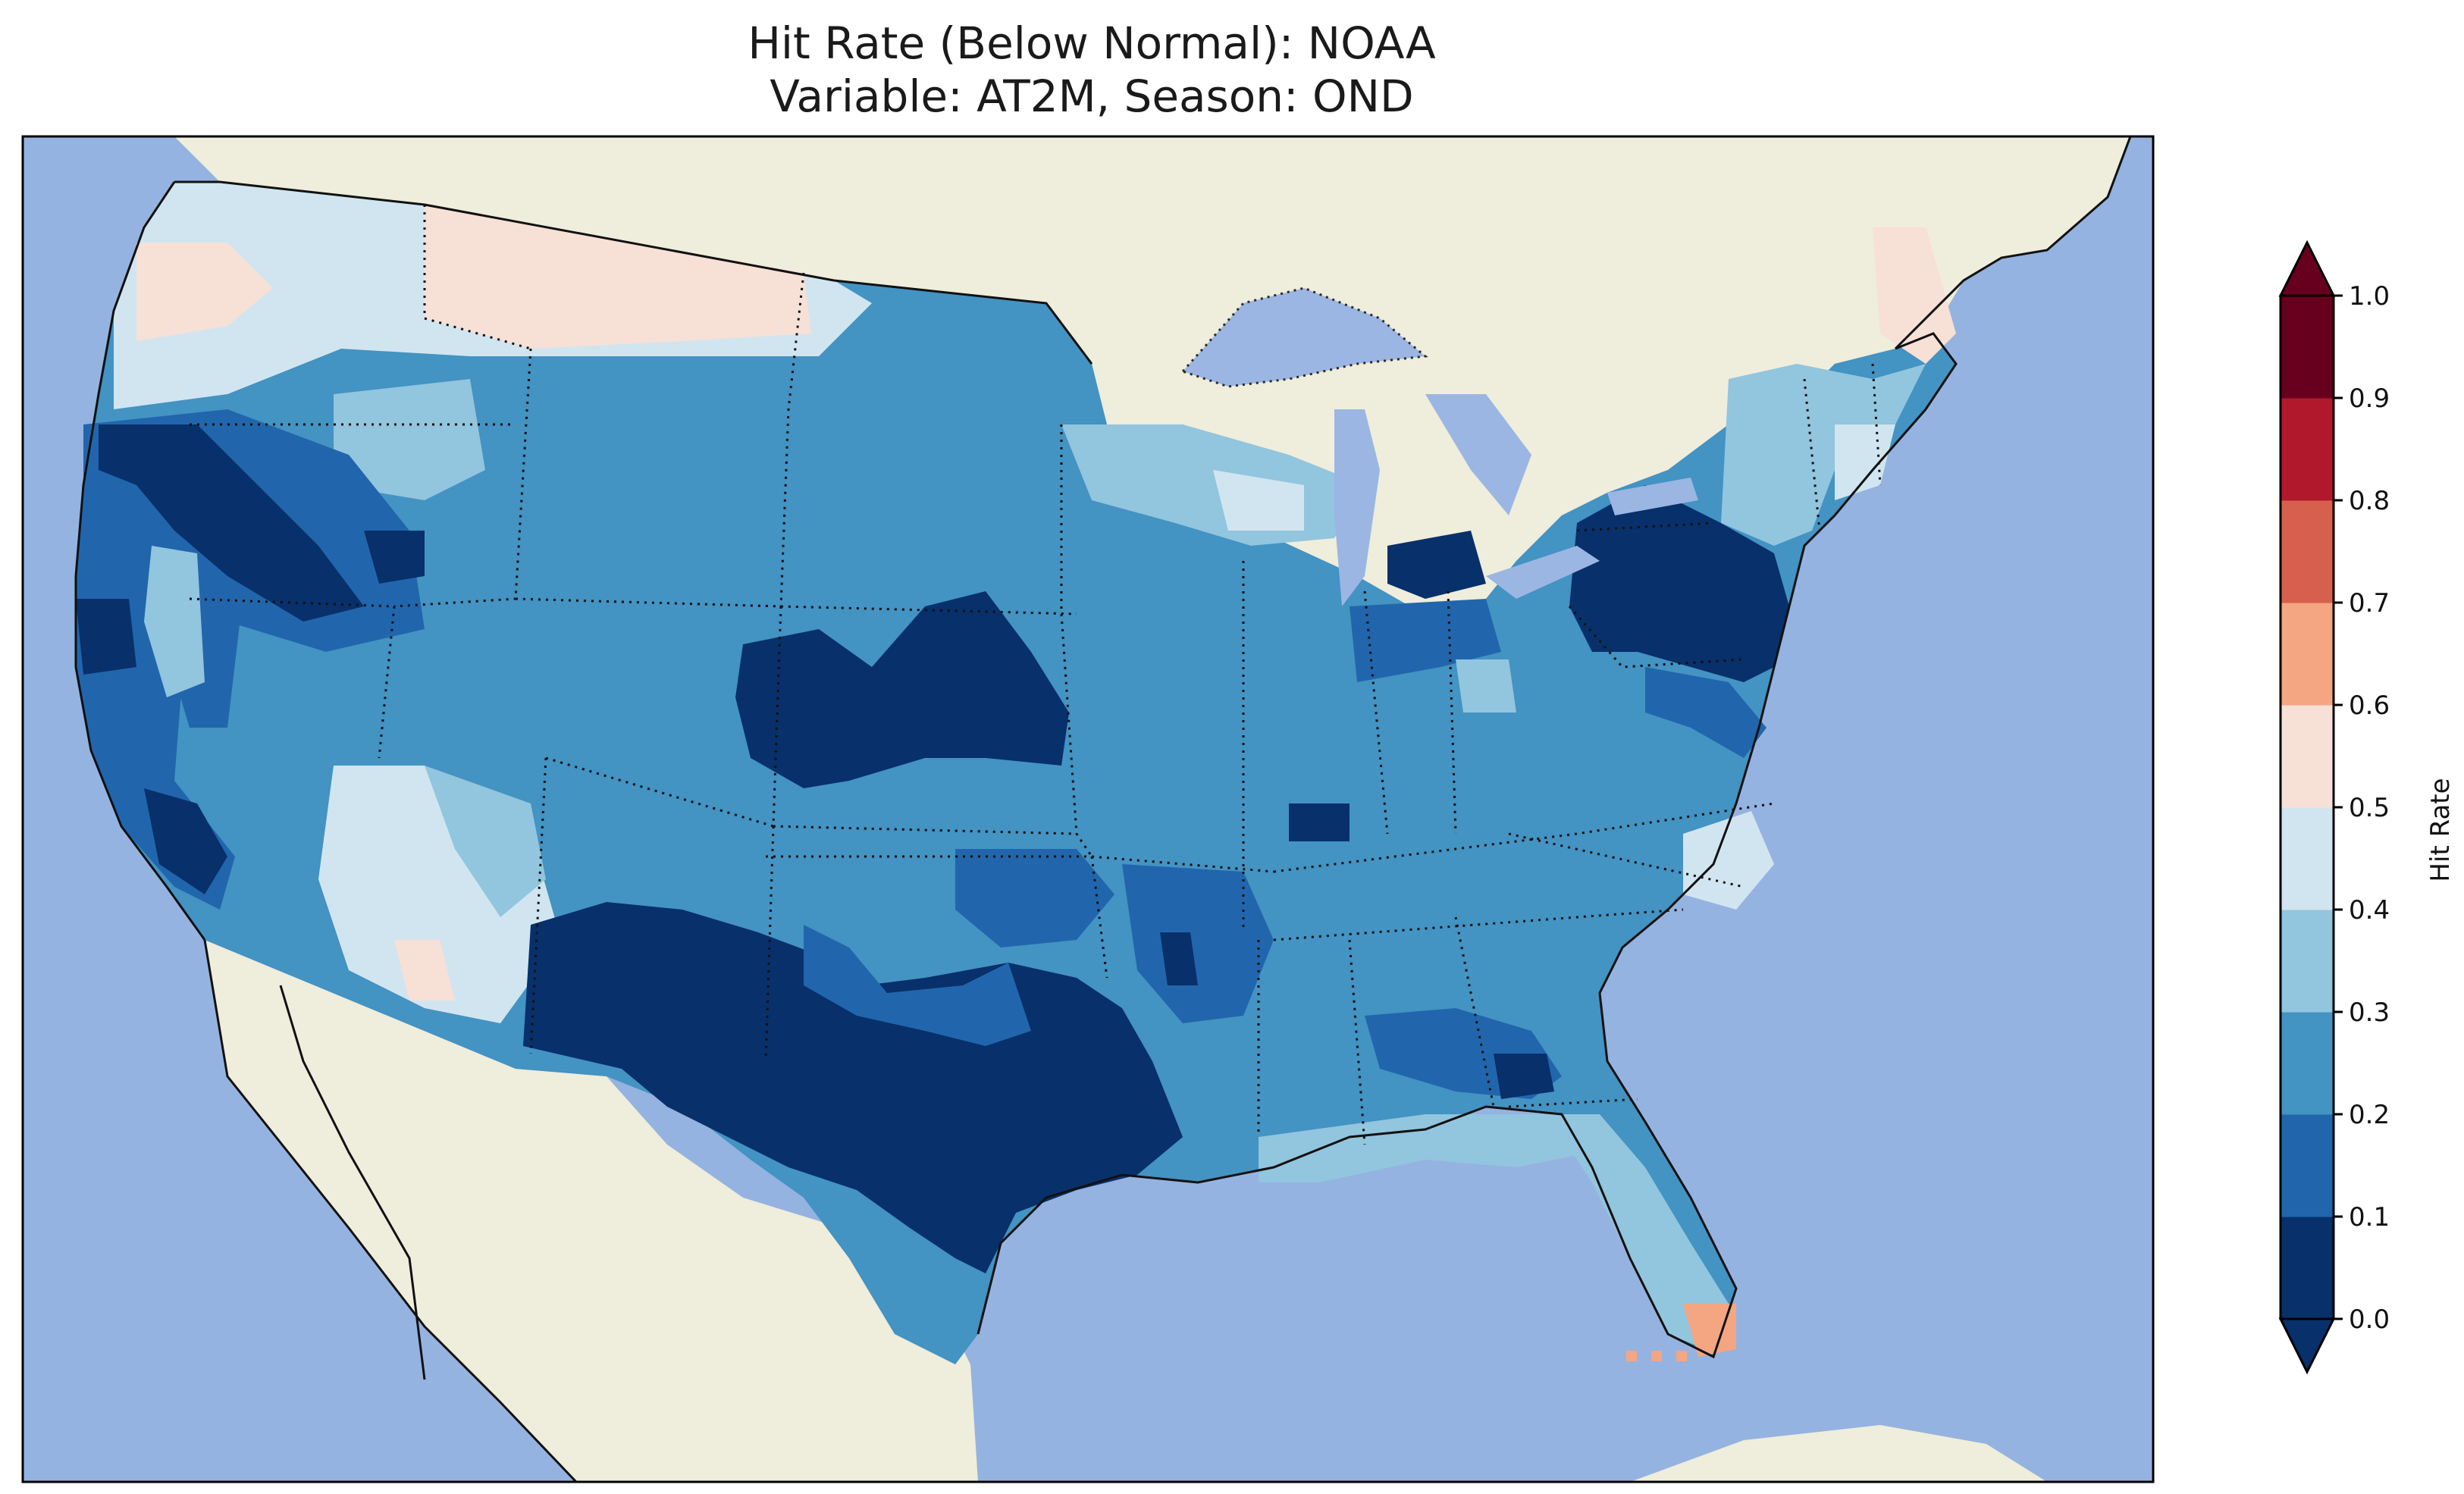 This screenshot has height=1494, width=2464. Describe the element at coordinates (409, 439) in the screenshot. I see `region-great-basin-light` at that location.